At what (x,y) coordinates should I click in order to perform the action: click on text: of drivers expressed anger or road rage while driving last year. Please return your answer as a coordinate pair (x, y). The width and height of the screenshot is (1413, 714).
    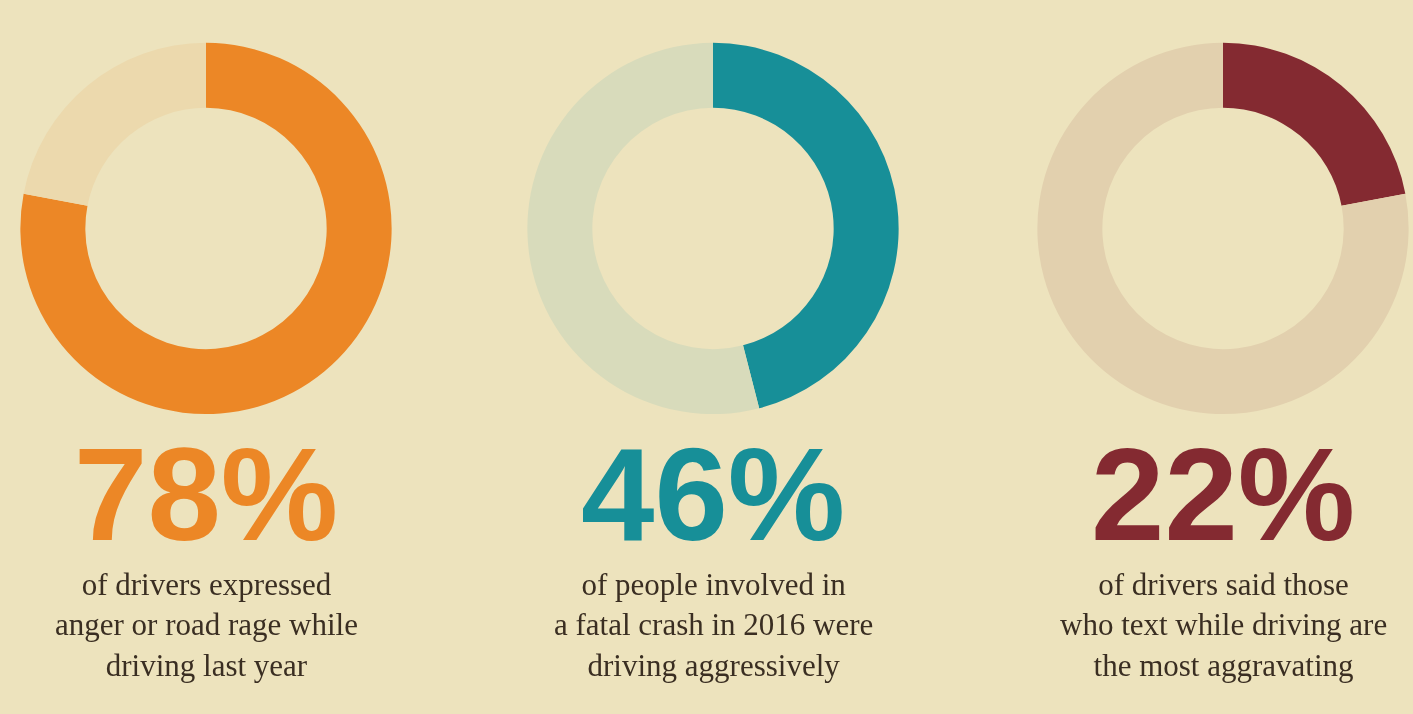
    Looking at the image, I should click on (206, 625).